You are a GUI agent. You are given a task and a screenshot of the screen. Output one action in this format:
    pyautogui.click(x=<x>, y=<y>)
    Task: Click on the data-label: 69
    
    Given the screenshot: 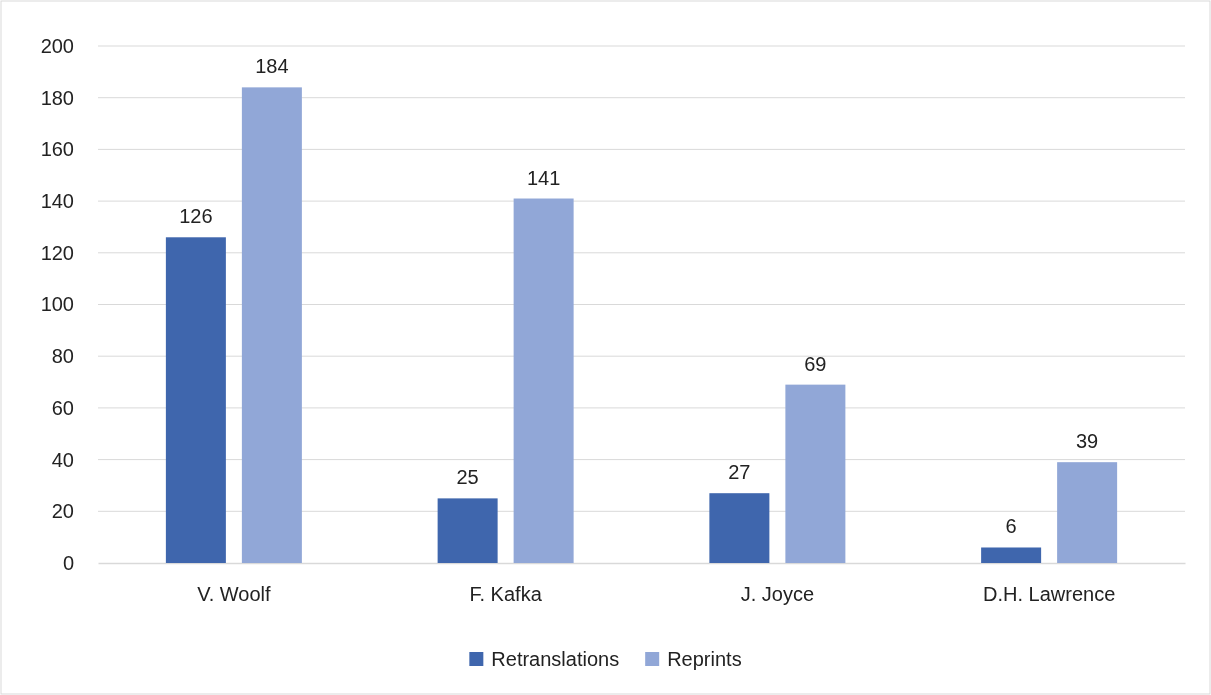 What is the action you would take?
    pyautogui.click(x=815, y=363)
    